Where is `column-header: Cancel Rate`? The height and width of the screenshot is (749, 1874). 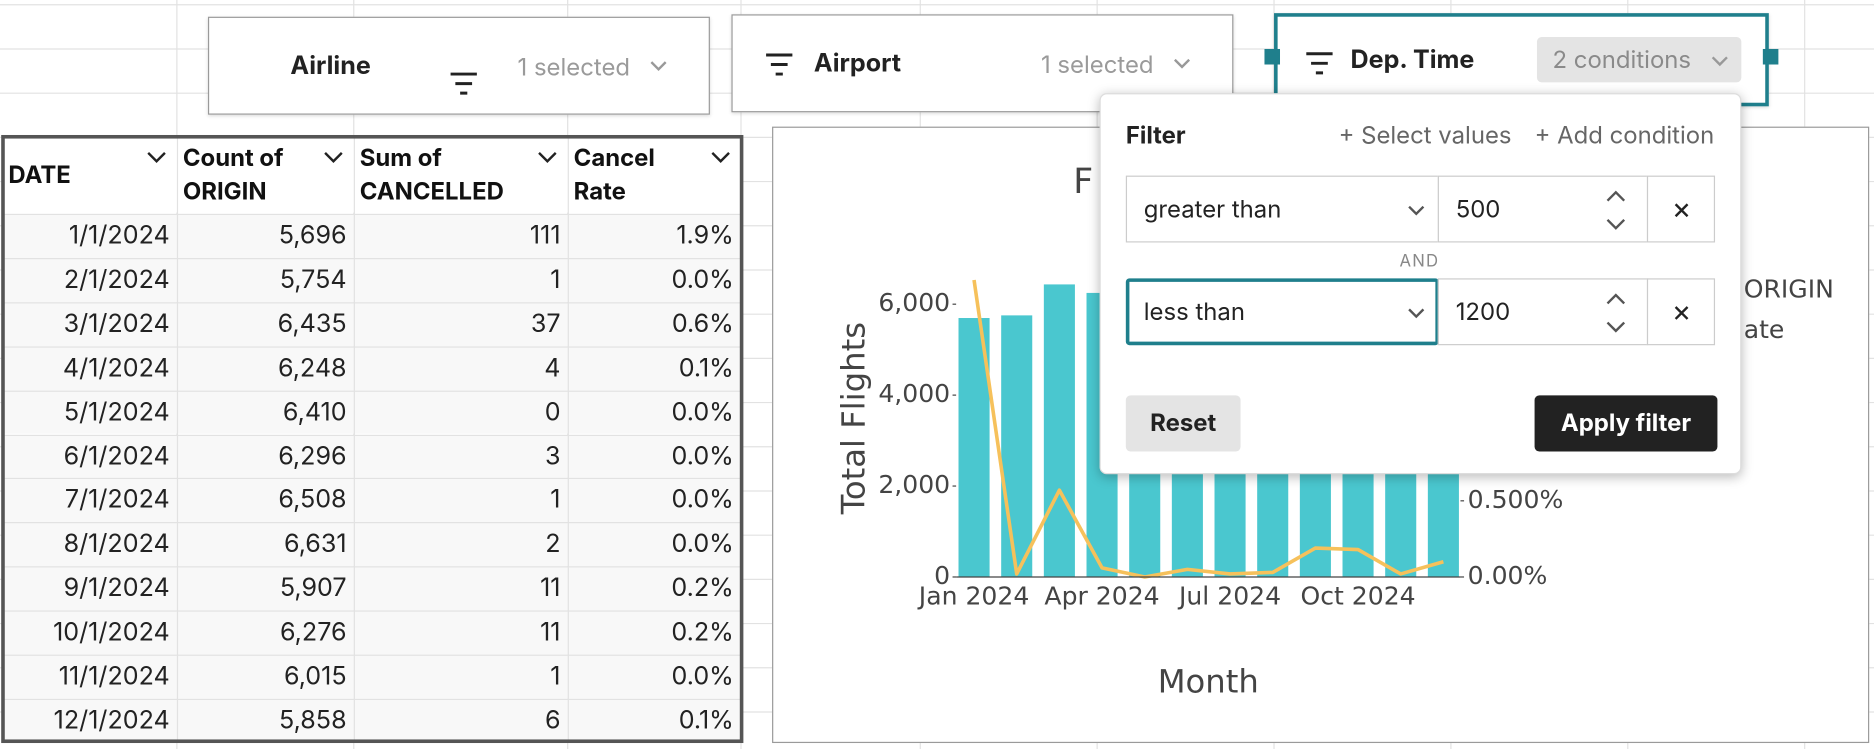 column-header: Cancel Rate is located at coordinates (614, 174).